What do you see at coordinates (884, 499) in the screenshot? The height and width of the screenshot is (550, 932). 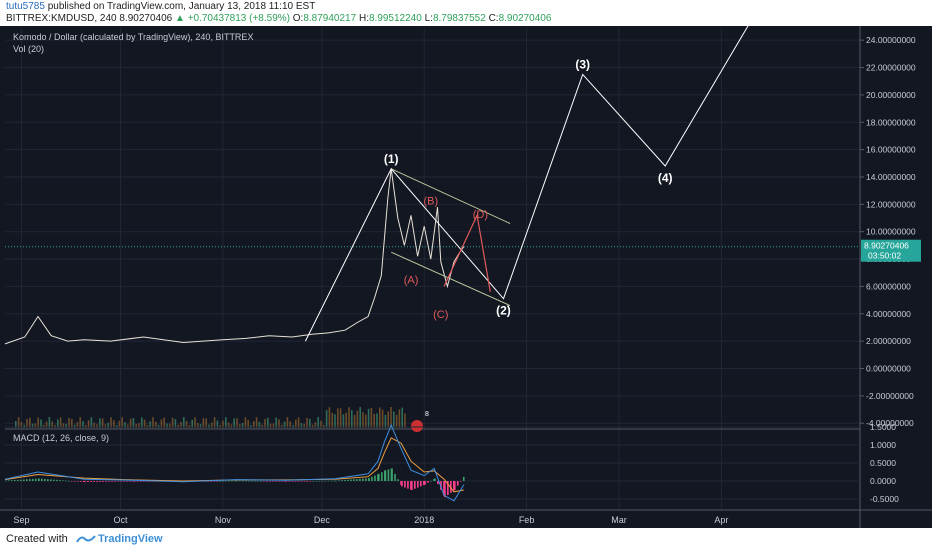 I see `macd-tick-label: -0.5000` at bounding box center [884, 499].